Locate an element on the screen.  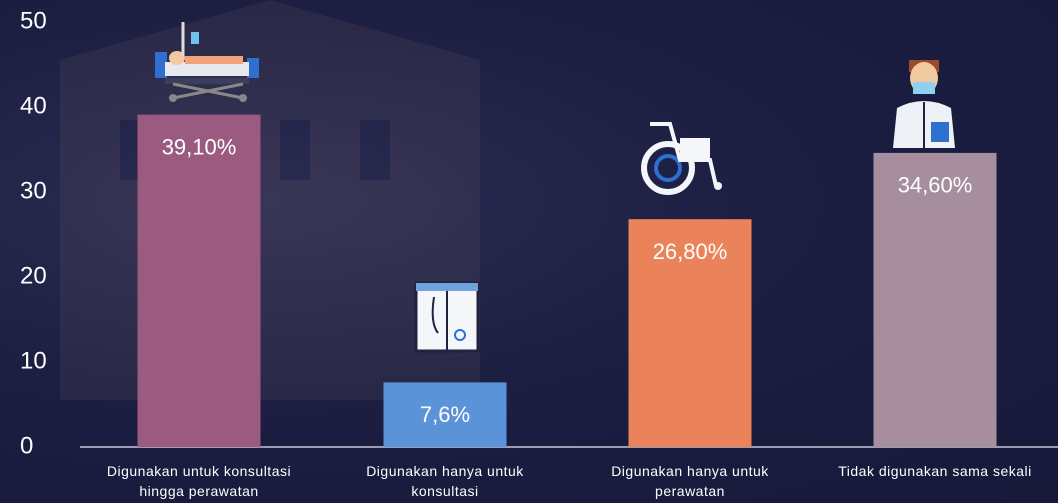
x-tick-label: Digunakan hanya untuk perawatan is located at coordinates (690, 481).